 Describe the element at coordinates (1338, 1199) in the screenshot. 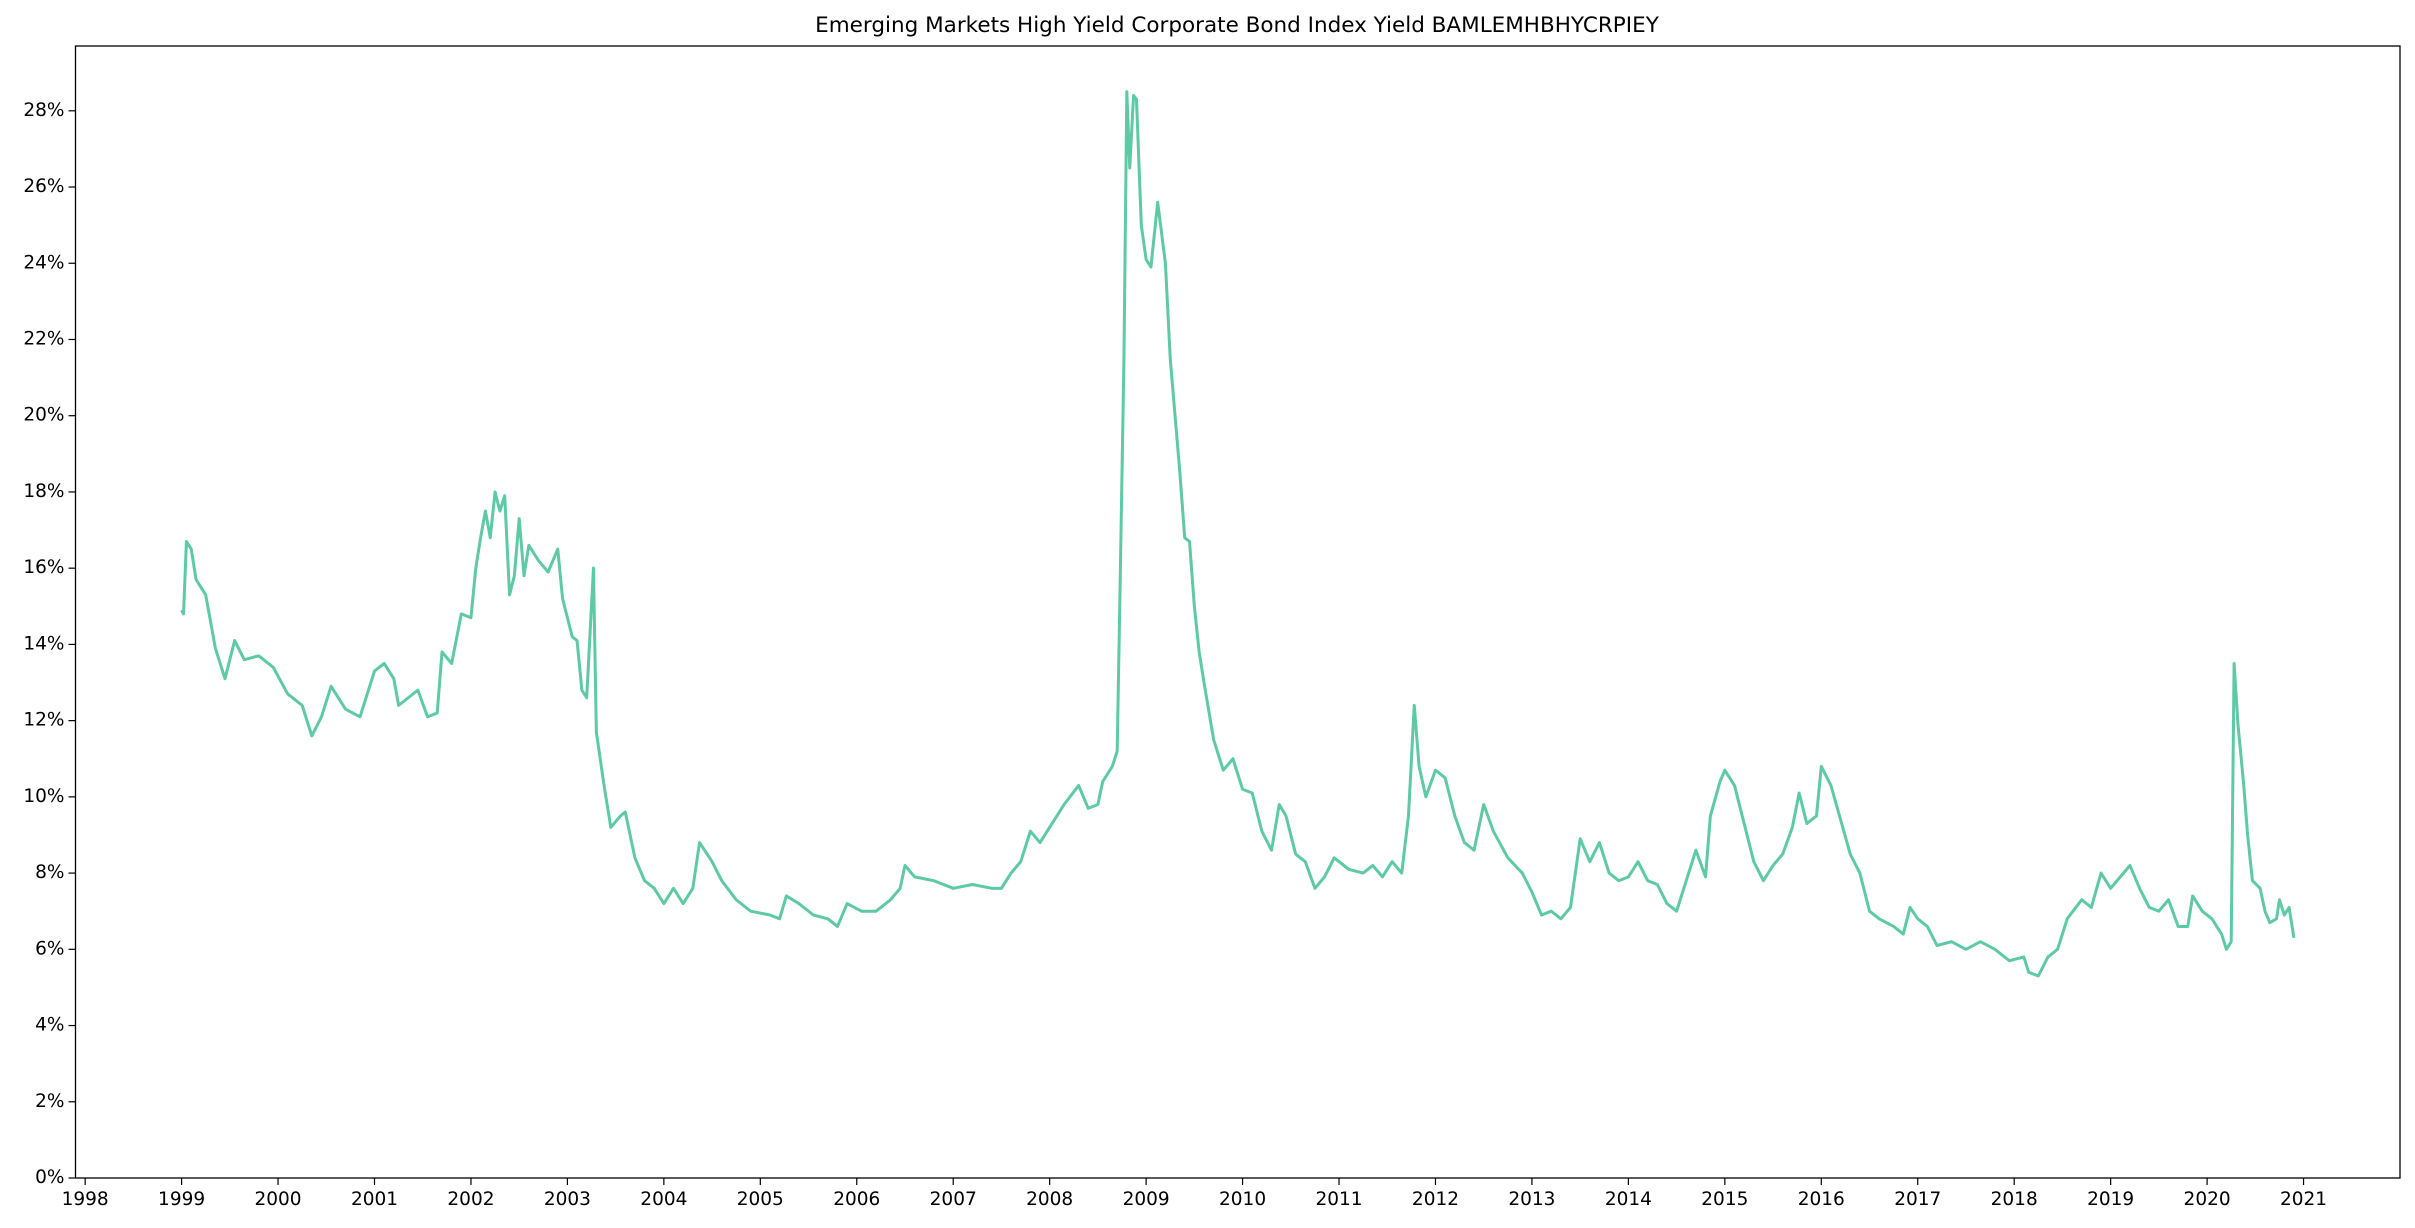

I see `x-tick-label: 2011` at that location.